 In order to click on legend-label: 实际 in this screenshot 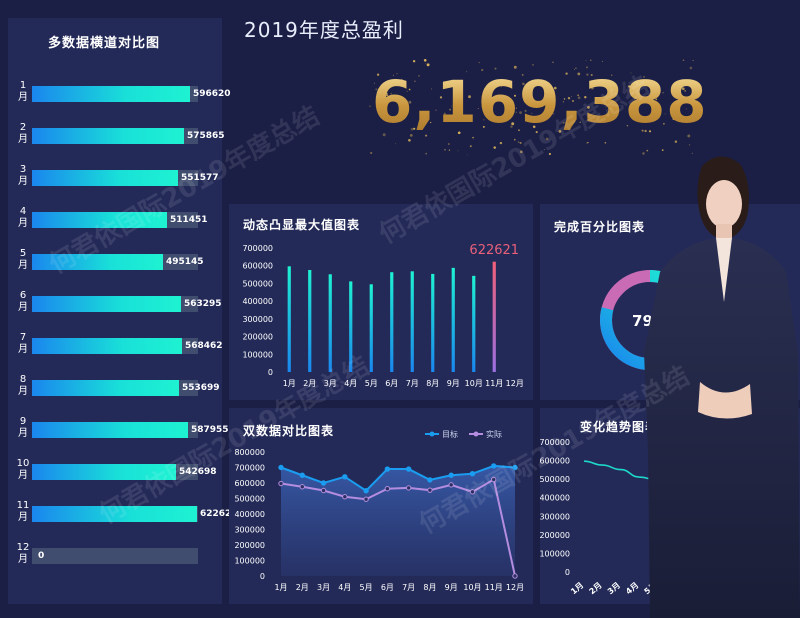, I will do `click(494, 434)`.